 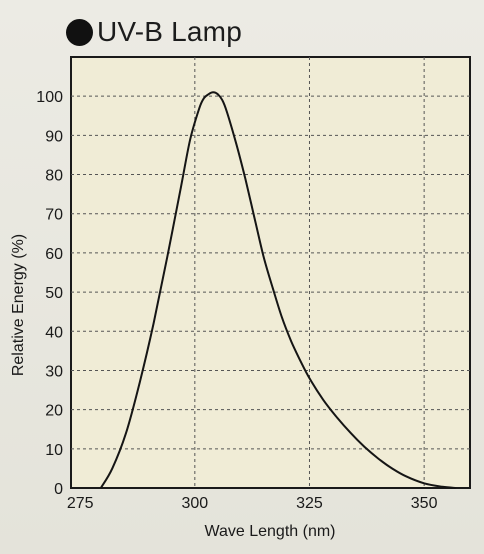 I want to click on y-tick-label: 100, so click(x=49, y=97).